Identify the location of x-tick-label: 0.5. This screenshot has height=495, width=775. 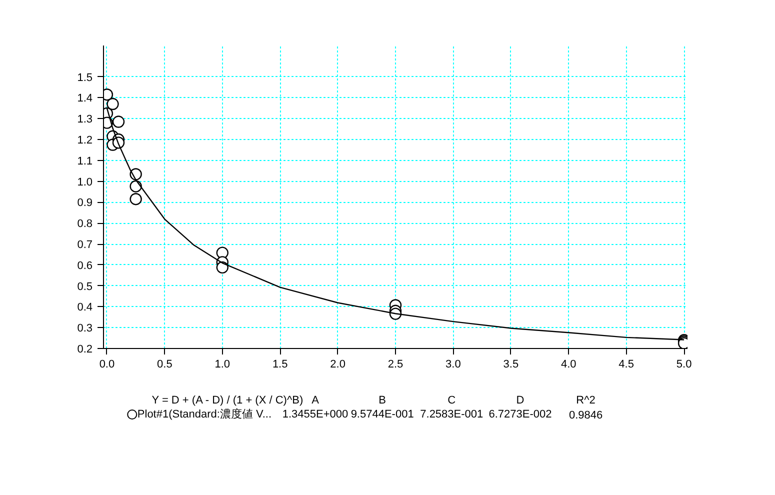
(164, 364).